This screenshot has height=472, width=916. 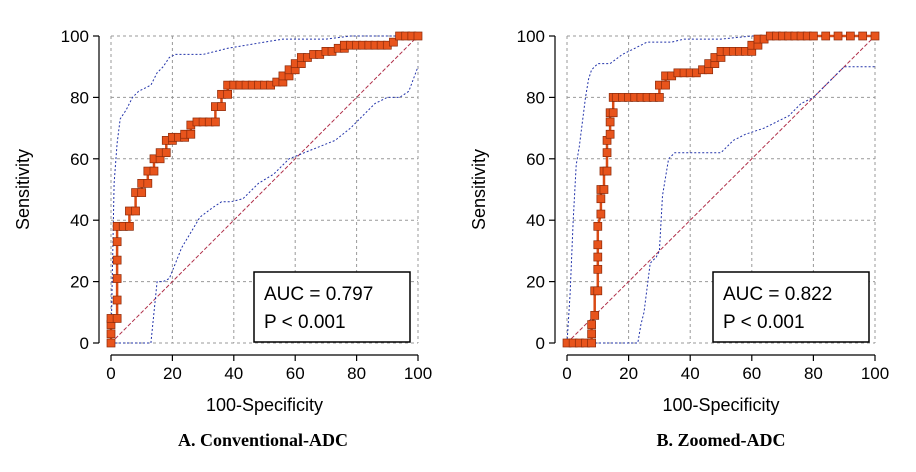 I want to click on panel-caption: A. Conventional-ADC, so click(x=263, y=440).